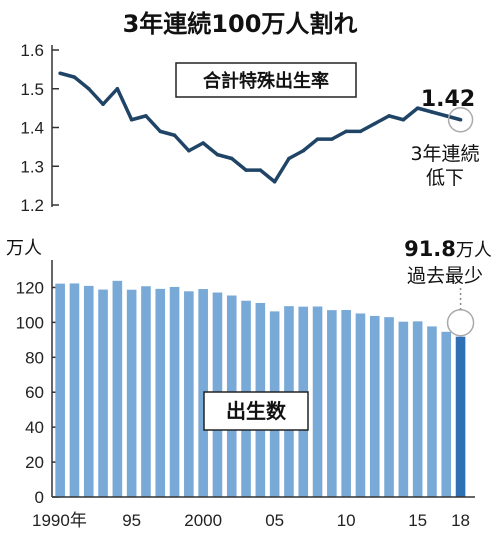  I want to click on bar-x-tick-label: 05, so click(274, 520).